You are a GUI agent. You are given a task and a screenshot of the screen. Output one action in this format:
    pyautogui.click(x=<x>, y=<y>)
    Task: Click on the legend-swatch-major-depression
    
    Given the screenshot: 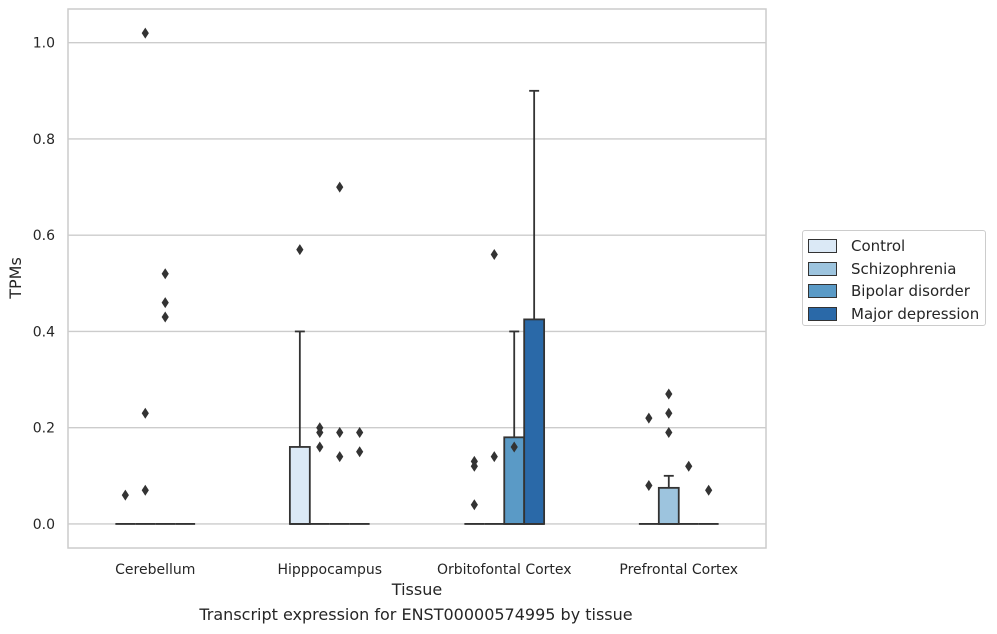 What is the action you would take?
    pyautogui.click(x=822, y=313)
    